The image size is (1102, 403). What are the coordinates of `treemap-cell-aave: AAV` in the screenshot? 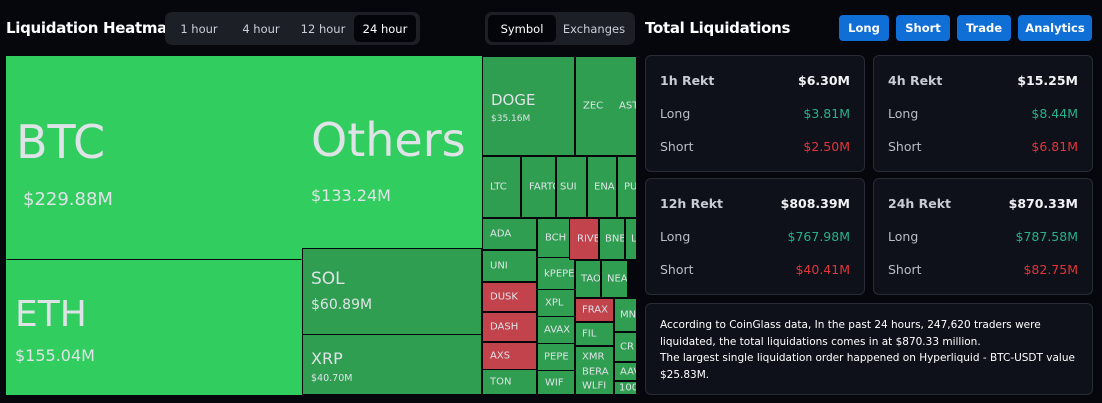 It's located at (625, 371).